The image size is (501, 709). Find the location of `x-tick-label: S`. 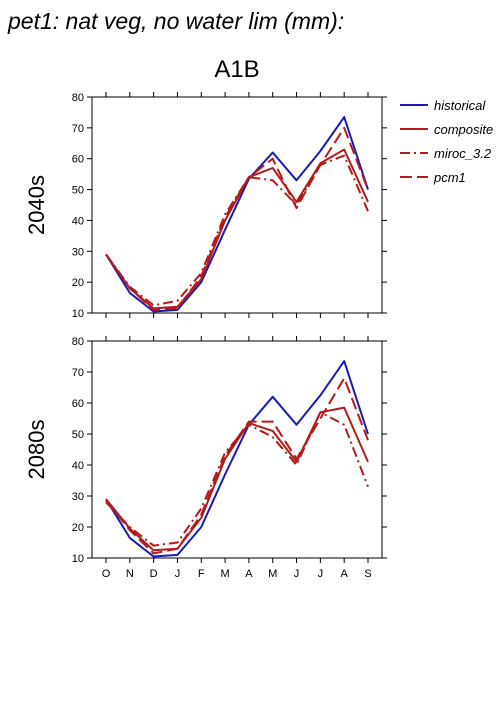

x-tick-label: S is located at coordinates (367, 574).